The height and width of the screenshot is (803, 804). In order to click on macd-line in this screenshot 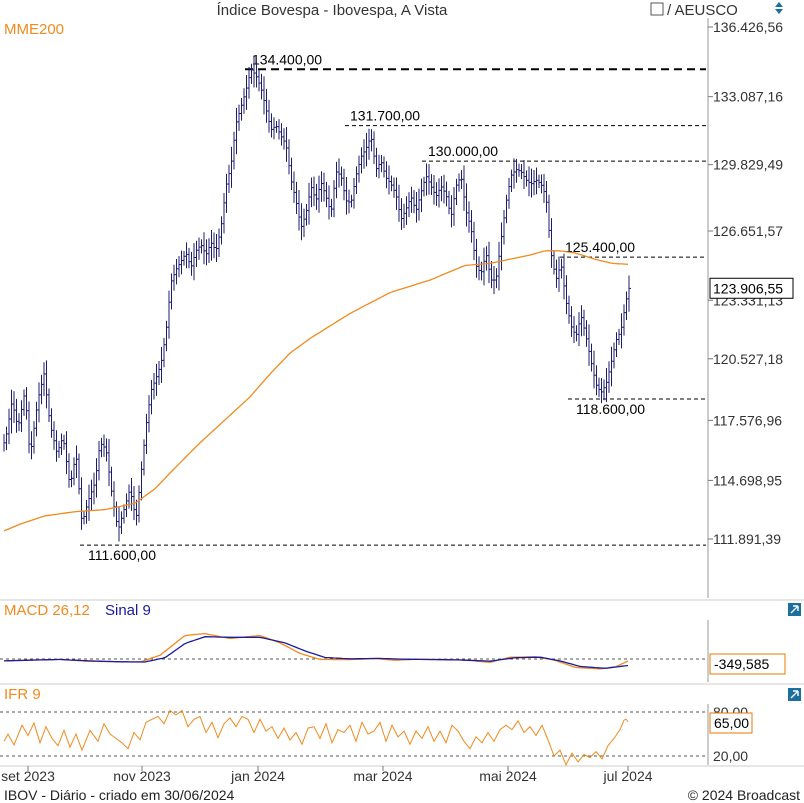, I will do `click(316, 651)`.